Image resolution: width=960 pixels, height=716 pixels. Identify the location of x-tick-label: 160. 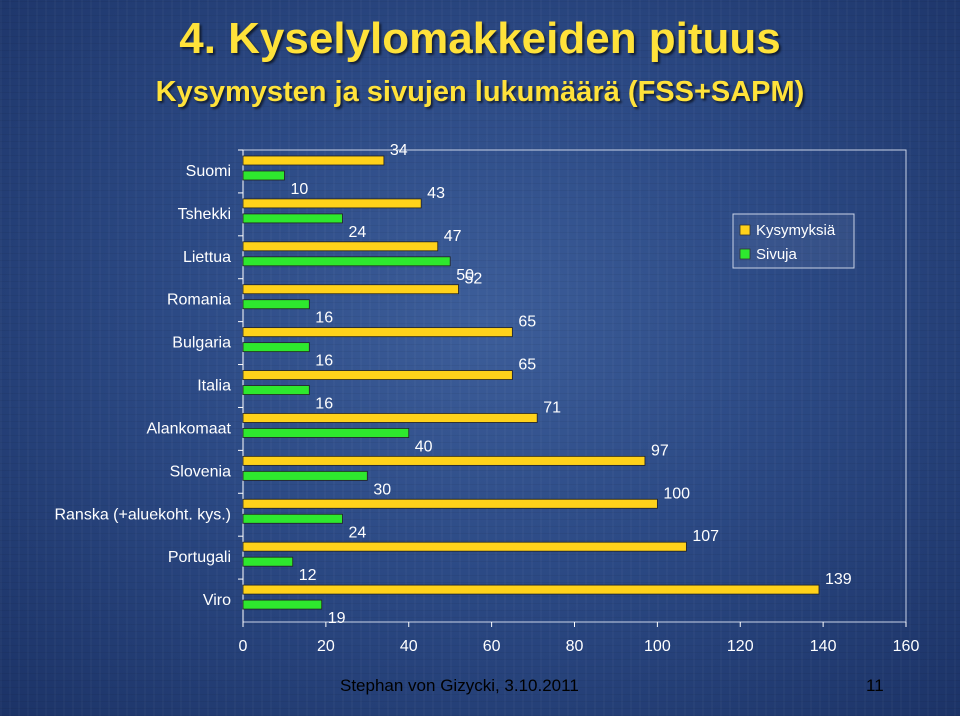
(906, 646).